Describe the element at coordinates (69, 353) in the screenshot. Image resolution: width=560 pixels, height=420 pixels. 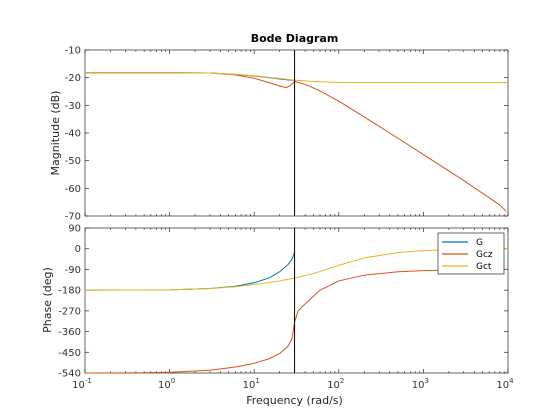
I see `phase-y-tick-label: -450` at that location.